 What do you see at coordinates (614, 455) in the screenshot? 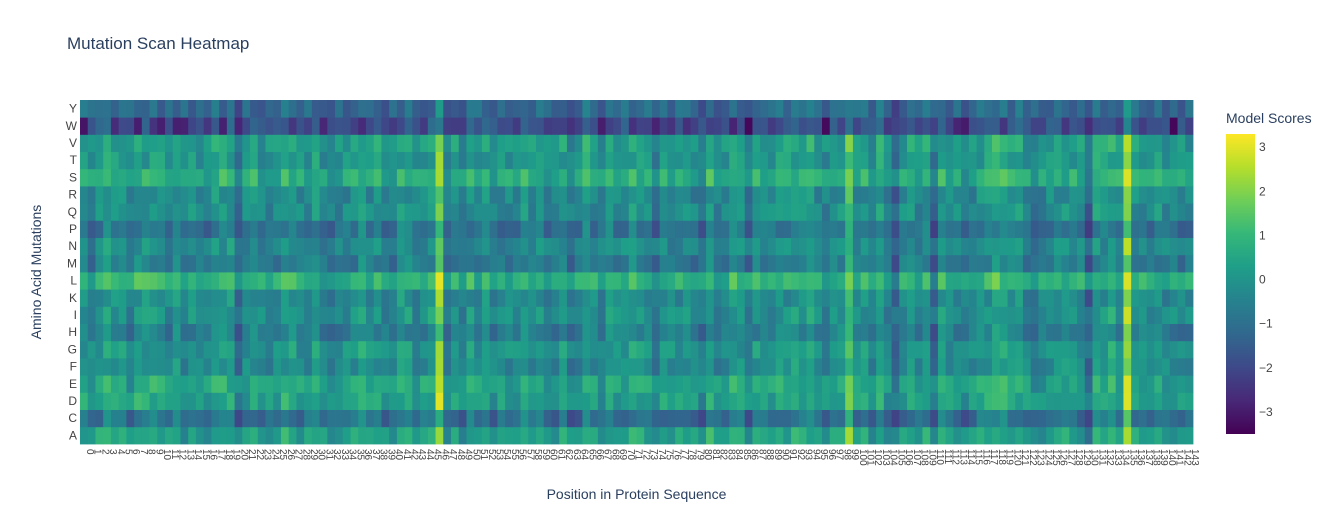
I see `x-tick-label: 68` at bounding box center [614, 455].